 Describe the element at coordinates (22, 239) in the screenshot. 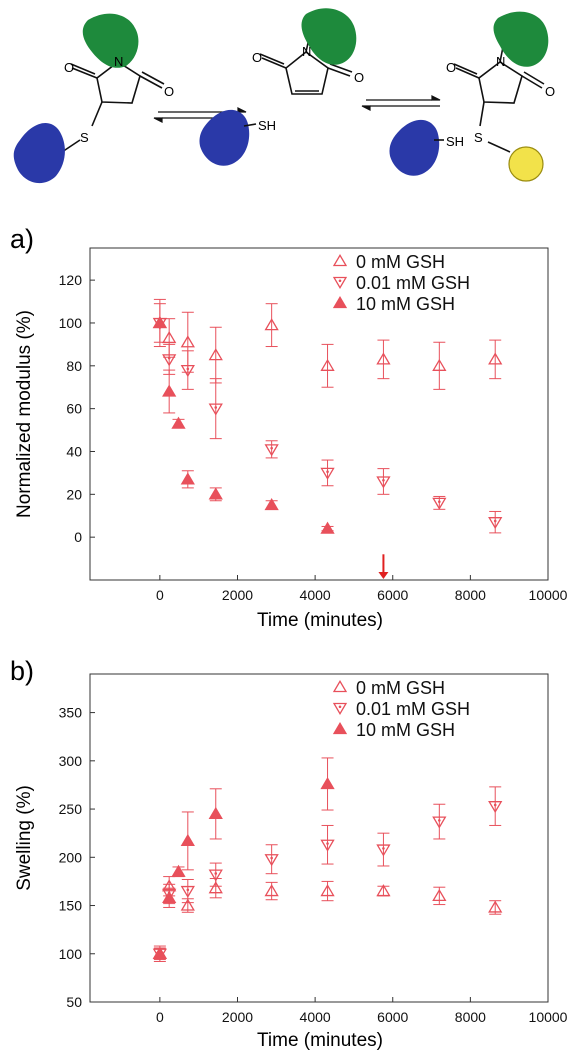

I see `panel-label-a: a)` at that location.